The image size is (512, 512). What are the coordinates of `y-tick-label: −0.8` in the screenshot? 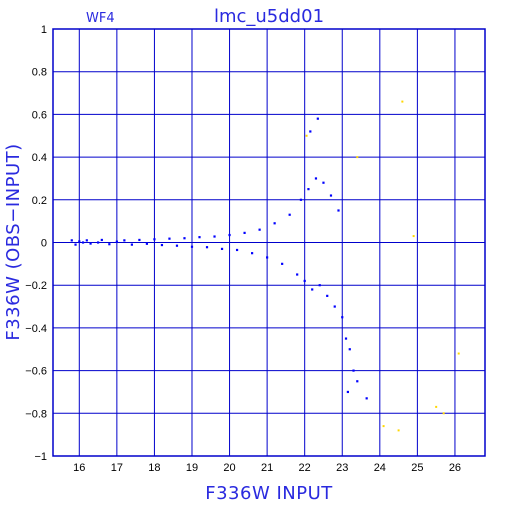 It's located at (36, 414).